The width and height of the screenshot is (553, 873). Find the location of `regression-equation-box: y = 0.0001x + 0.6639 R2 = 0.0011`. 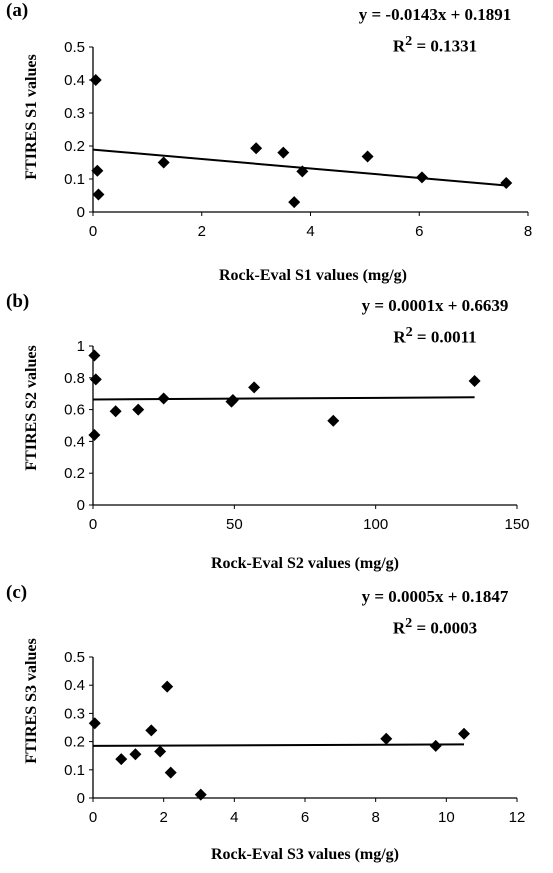

regression-equation-box: y = 0.0001x + 0.6639 R2 = 0.0011 is located at coordinates (435, 322).